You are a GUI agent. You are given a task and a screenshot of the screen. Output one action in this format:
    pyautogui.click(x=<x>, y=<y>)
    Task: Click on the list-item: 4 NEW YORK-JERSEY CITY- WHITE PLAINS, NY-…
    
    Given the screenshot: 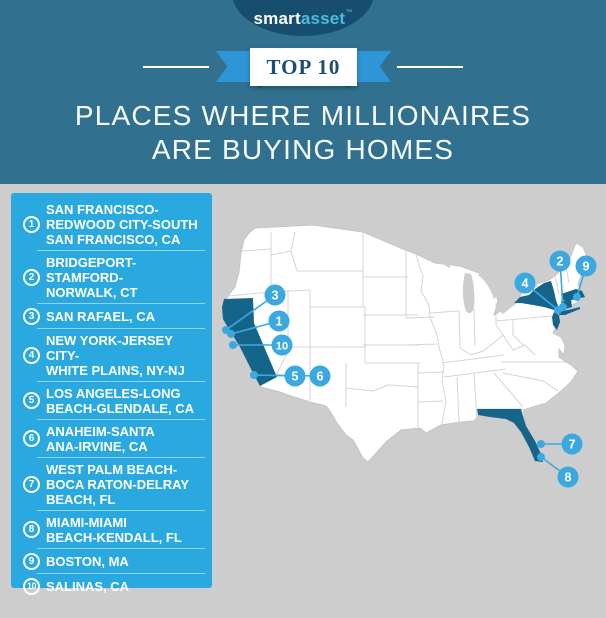 What is the action you would take?
    pyautogui.click(x=111, y=355)
    